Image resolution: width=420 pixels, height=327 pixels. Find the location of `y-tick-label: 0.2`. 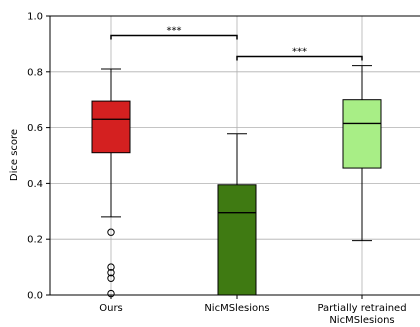

y-tick-label: 0.2 is located at coordinates (35, 240).